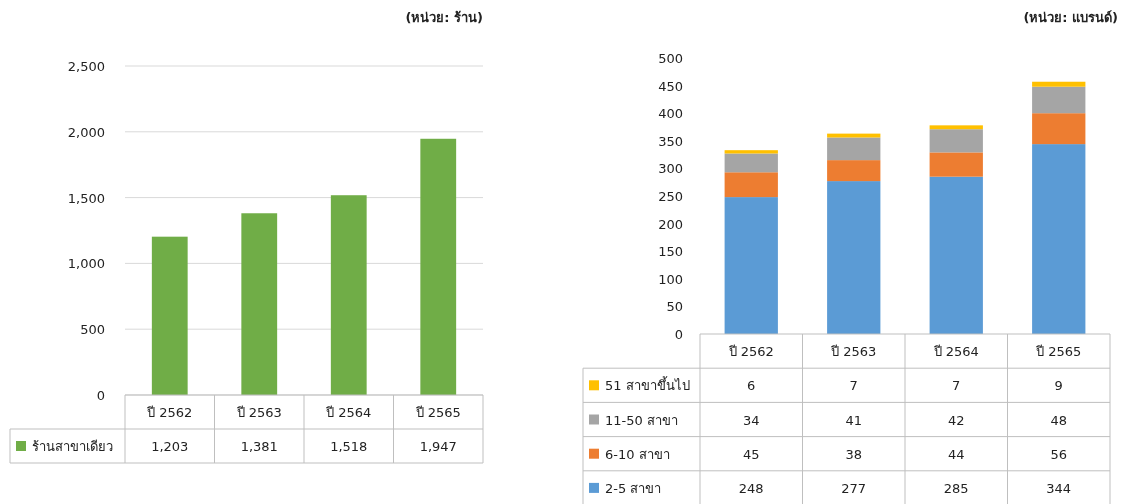 The height and width of the screenshot is (504, 1121). Describe the element at coordinates (637, 454) in the screenshot. I see `legend-label: 6-10 สาขา` at that location.